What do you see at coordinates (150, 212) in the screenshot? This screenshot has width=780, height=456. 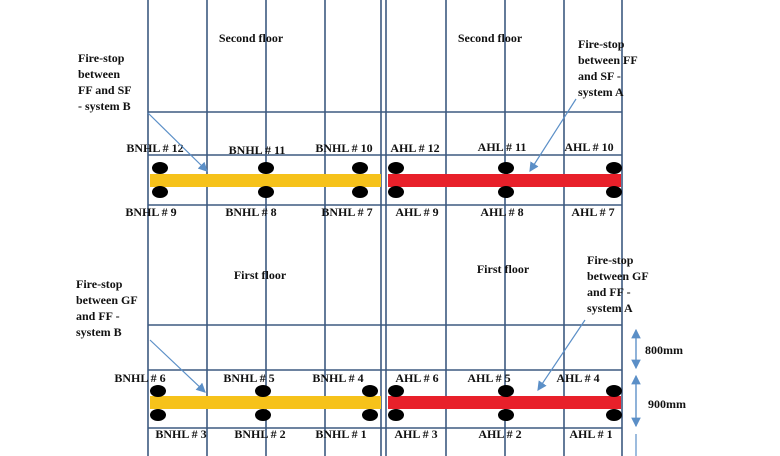 I see `hole-label: BNHL # 9` at bounding box center [150, 212].